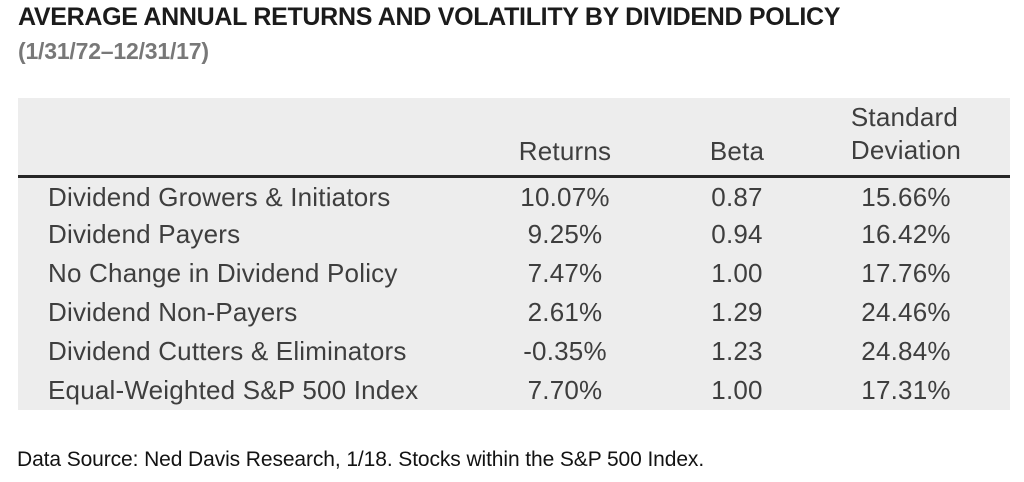 Image resolution: width=1024 pixels, height=482 pixels. What do you see at coordinates (737, 312) in the screenshot?
I see `beta-value: 1.29` at bounding box center [737, 312].